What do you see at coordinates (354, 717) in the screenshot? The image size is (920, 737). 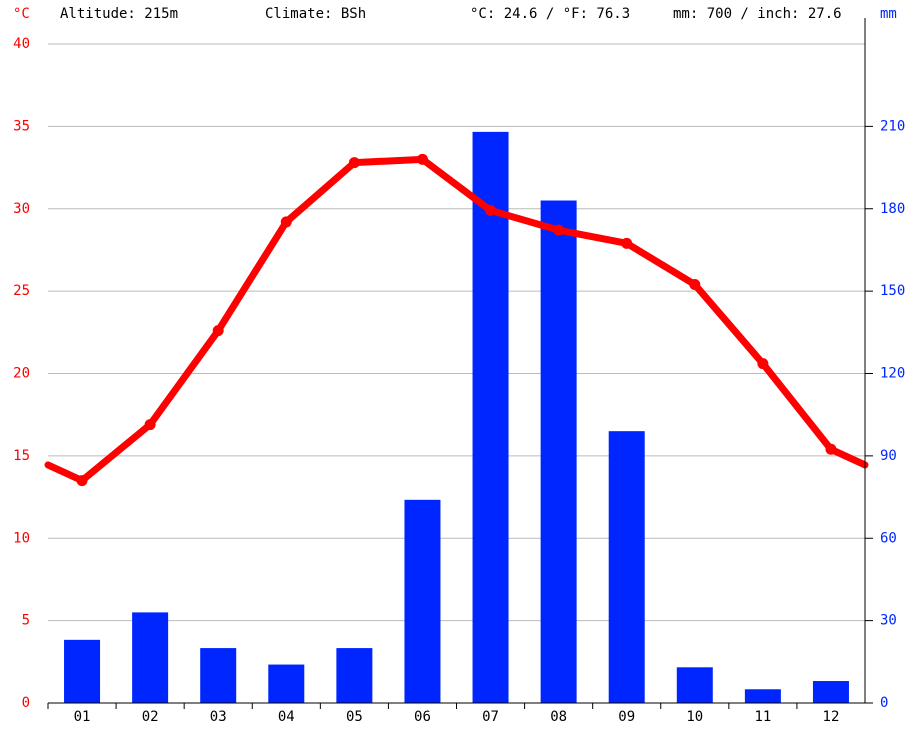 I see `x-tick-label: 05` at bounding box center [354, 717].